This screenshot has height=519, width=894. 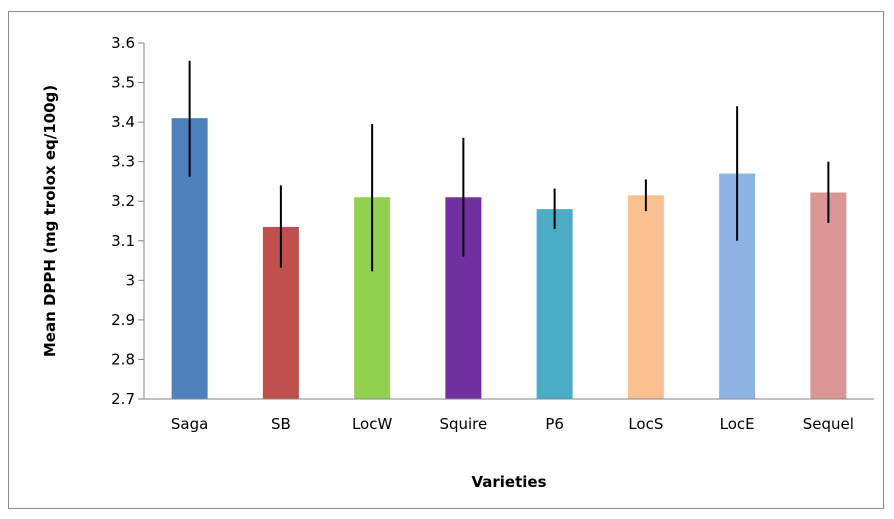 I want to click on y-tick-label: 2.7, so click(x=123, y=399).